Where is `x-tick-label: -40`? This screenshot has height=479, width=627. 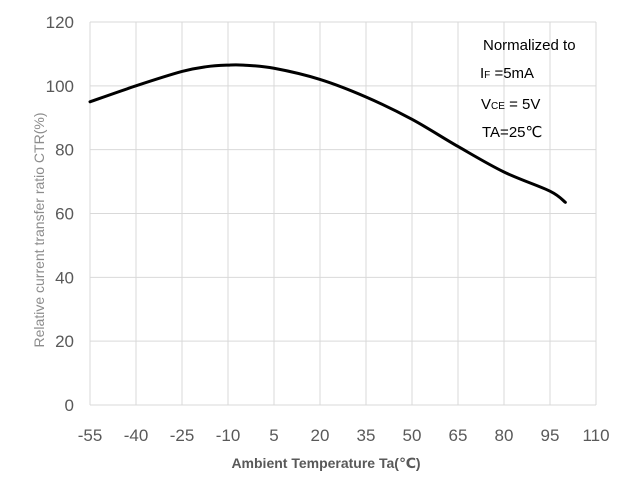
x-tick-label: -40 is located at coordinates (136, 435).